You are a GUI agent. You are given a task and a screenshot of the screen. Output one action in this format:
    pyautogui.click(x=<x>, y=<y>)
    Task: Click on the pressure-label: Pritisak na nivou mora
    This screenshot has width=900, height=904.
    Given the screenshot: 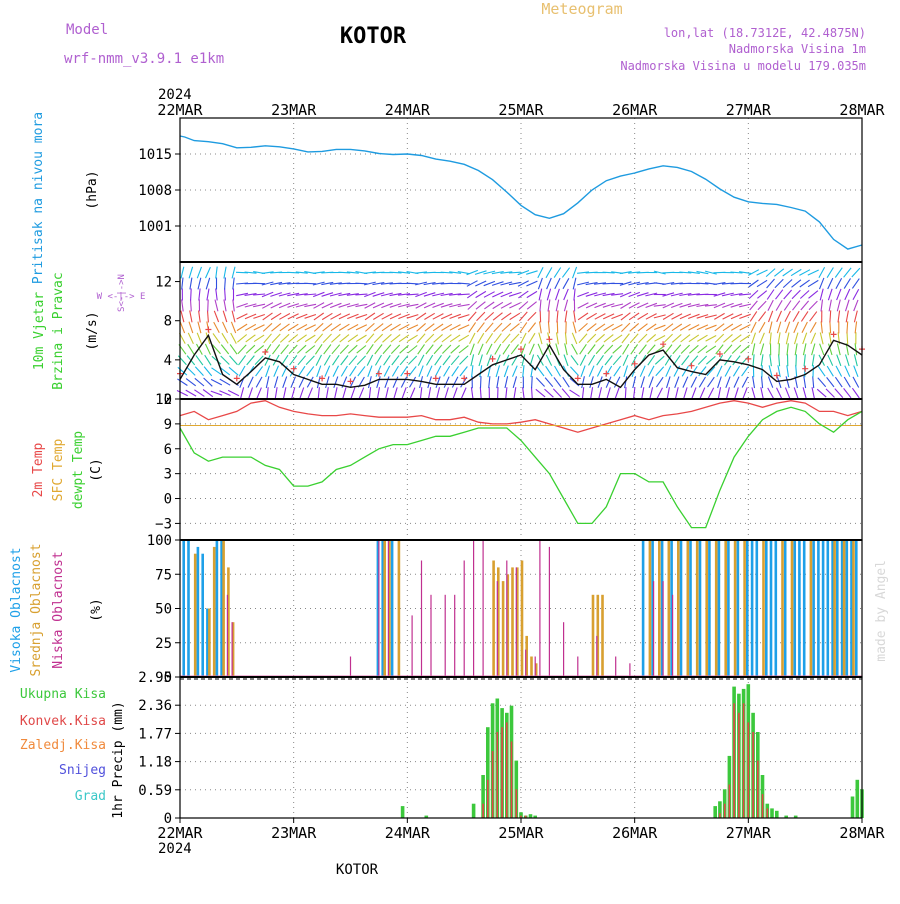 What is the action you would take?
    pyautogui.click(x=38, y=198)
    